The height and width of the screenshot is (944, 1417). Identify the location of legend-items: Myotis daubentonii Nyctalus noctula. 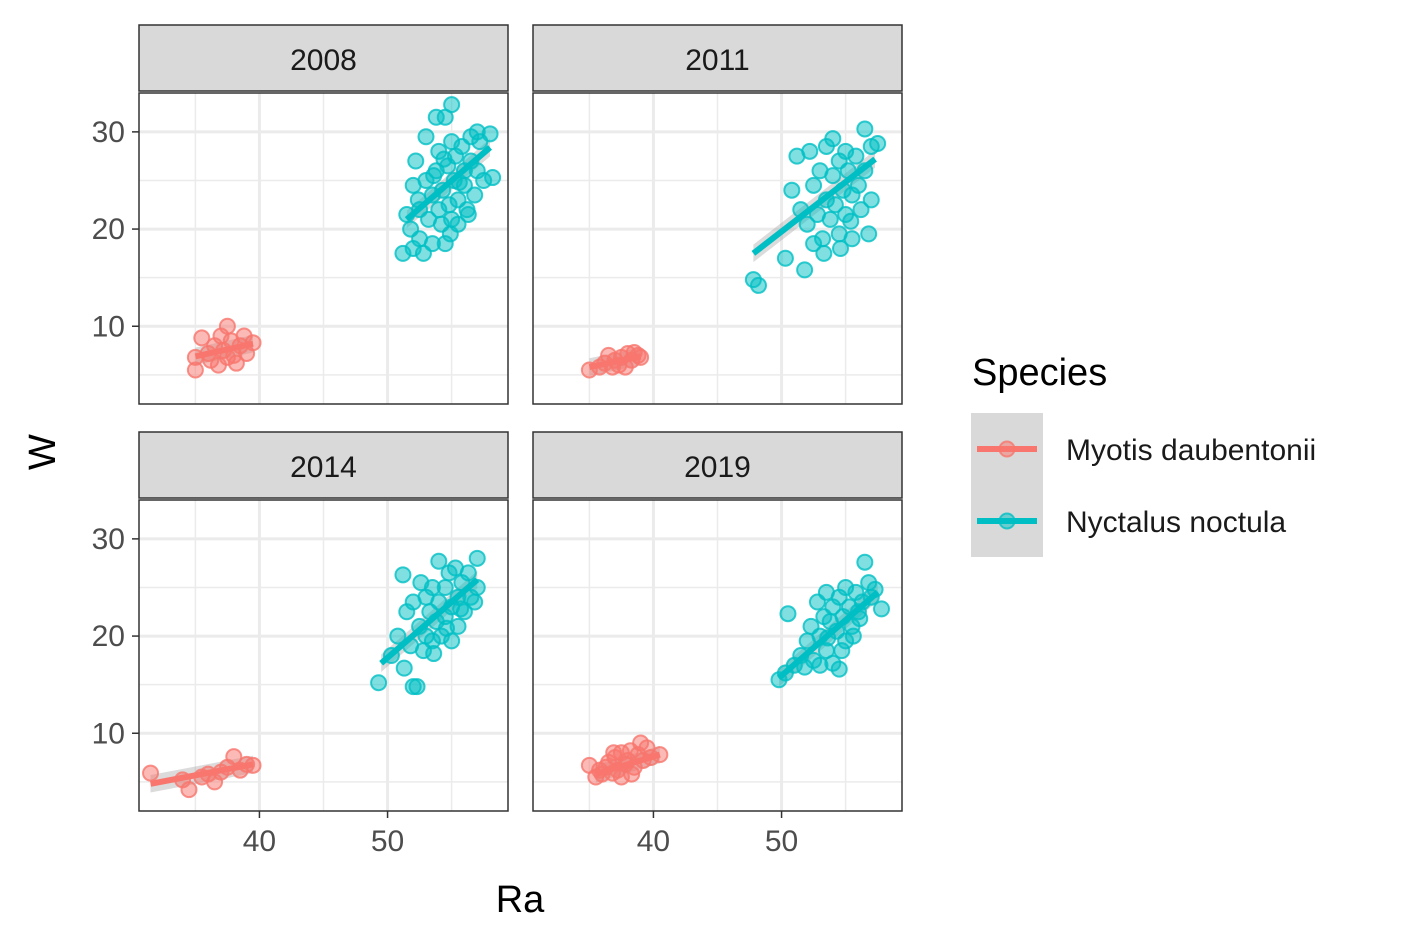
(1143, 485).